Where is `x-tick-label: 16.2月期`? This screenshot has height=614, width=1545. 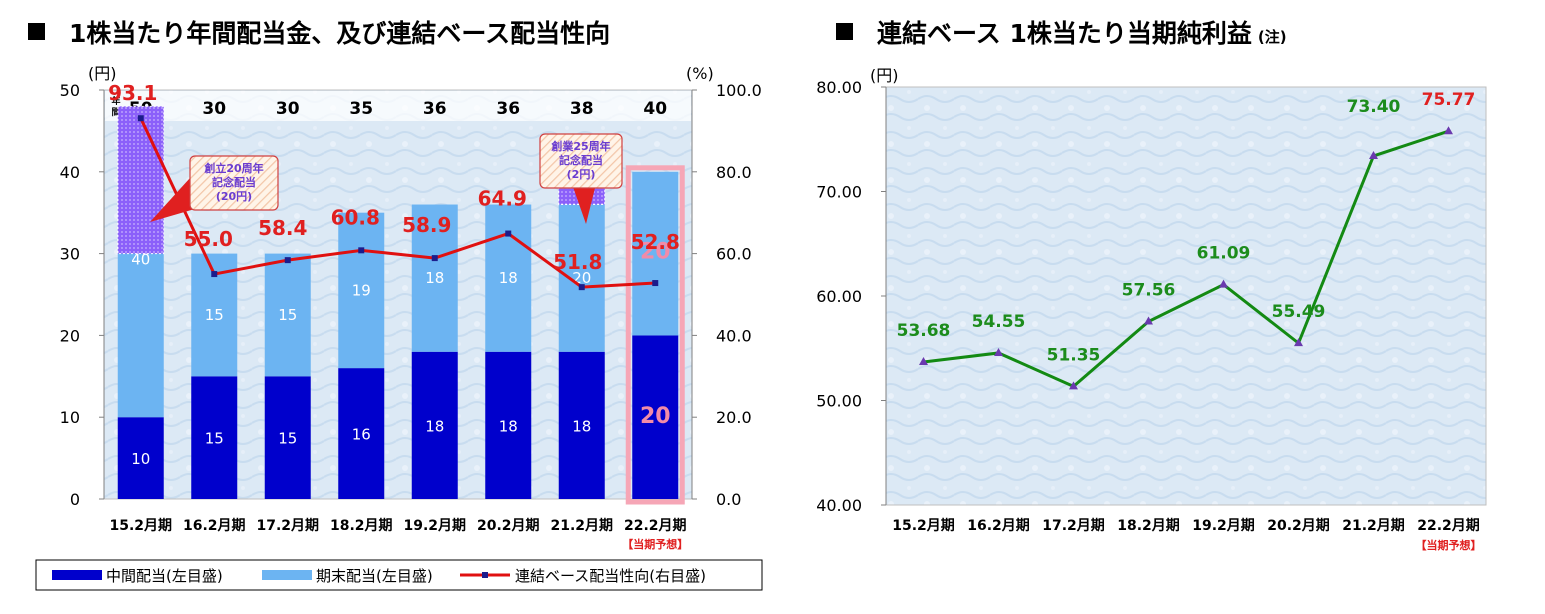
x-tick-label: 16.2月期 is located at coordinates (214, 526).